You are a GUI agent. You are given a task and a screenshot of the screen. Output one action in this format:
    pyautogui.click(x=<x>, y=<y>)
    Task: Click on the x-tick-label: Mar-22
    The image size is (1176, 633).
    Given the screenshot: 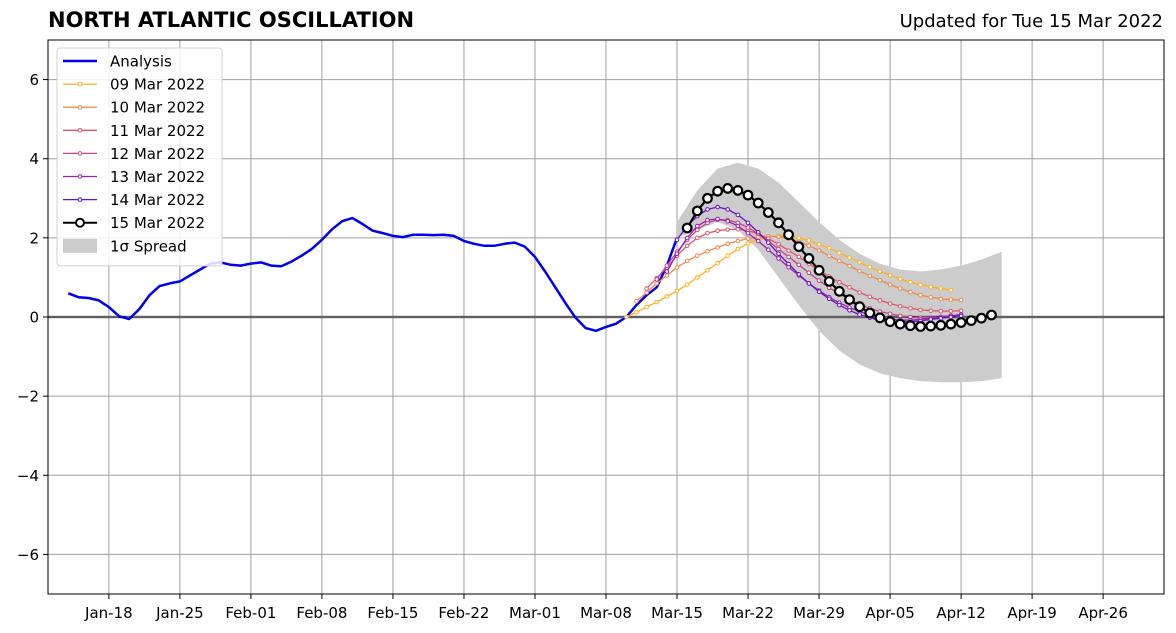 What is the action you would take?
    pyautogui.click(x=748, y=613)
    